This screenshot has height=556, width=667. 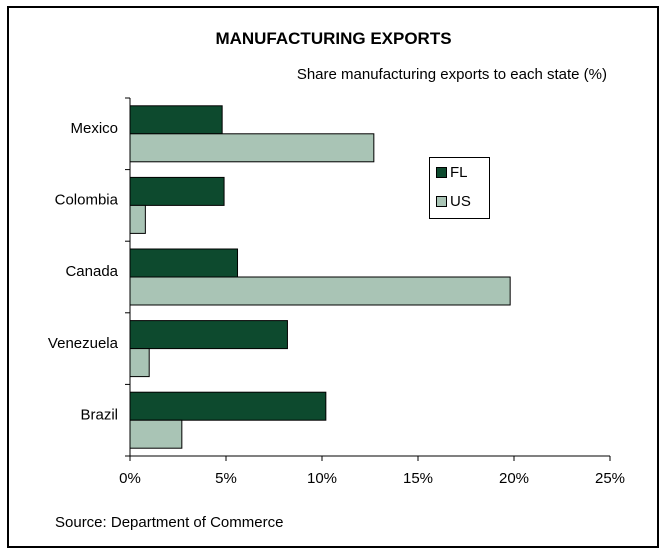 I want to click on bar-fl-venezuela, so click(x=208, y=335).